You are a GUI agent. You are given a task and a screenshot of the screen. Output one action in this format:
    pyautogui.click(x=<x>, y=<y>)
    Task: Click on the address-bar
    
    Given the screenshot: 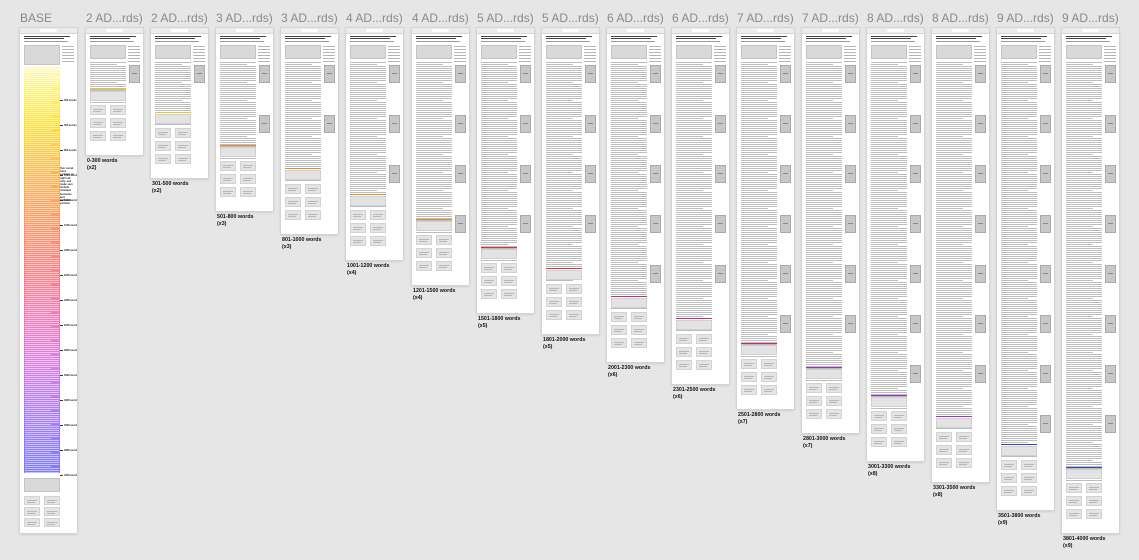 What is the action you would take?
    pyautogui.click(x=570, y=30)
    